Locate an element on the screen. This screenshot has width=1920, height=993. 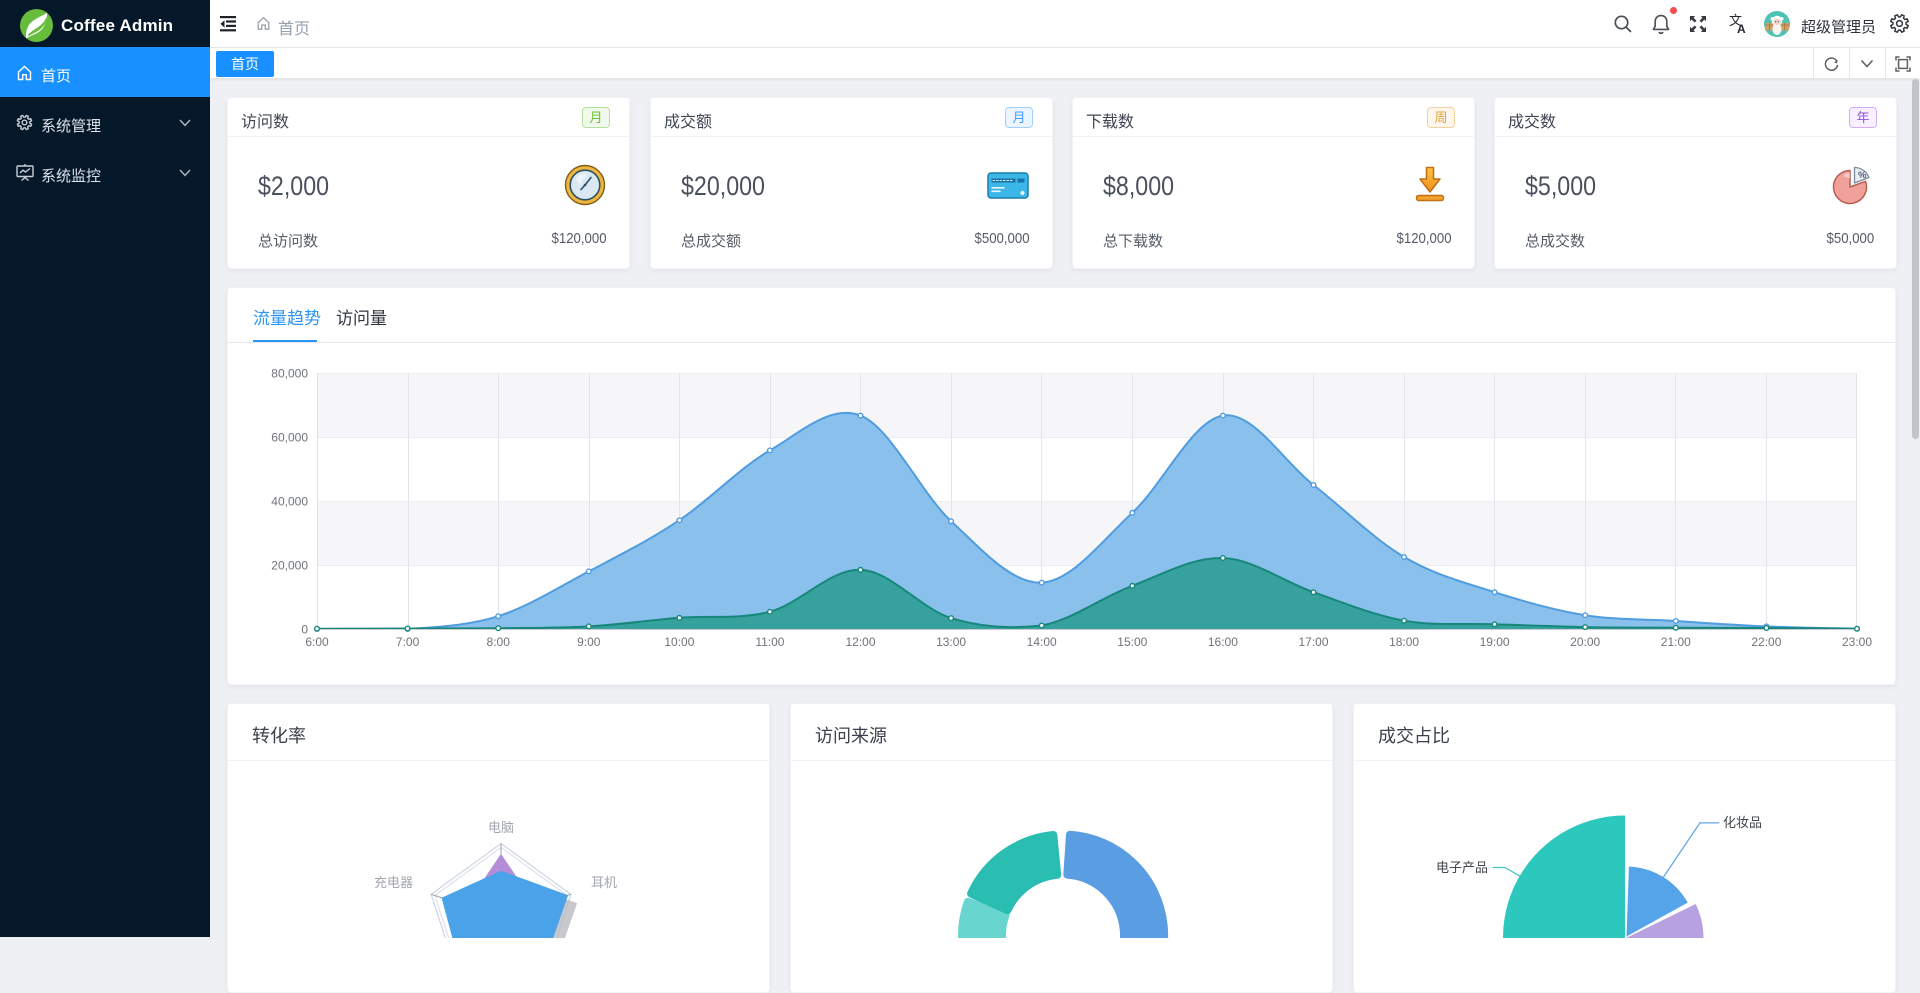
svg-text: 7:00 is located at coordinates (408, 642).